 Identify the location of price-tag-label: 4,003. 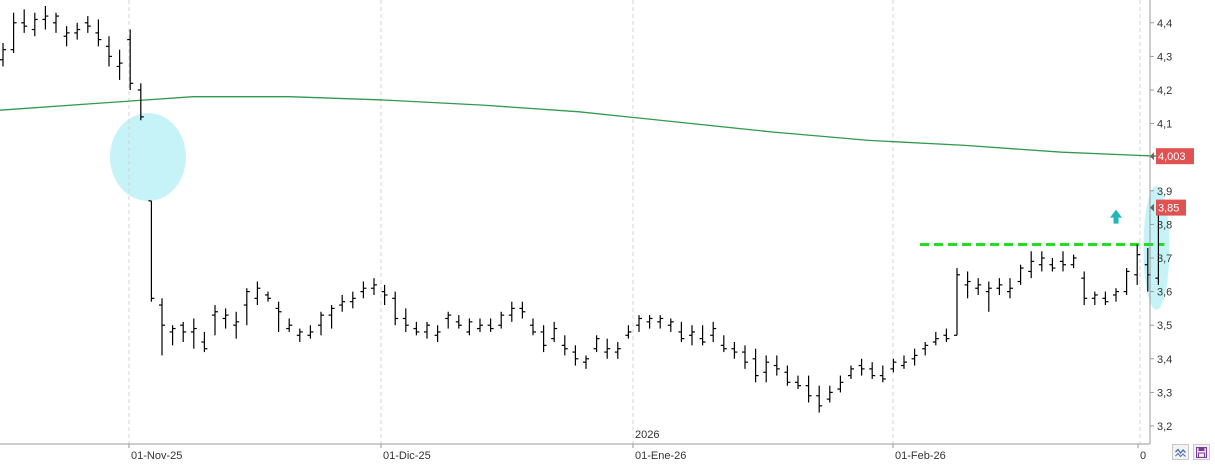
(1172, 157).